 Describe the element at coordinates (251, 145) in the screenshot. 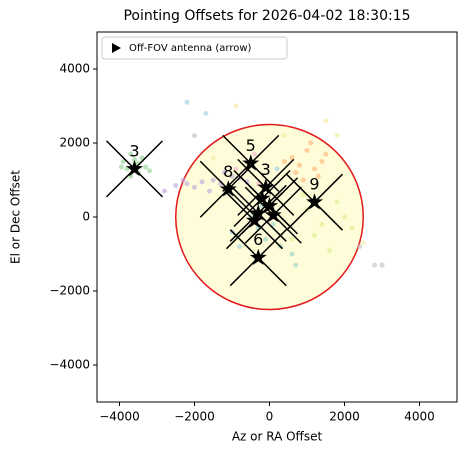

I see `antenna-label: 5` at that location.